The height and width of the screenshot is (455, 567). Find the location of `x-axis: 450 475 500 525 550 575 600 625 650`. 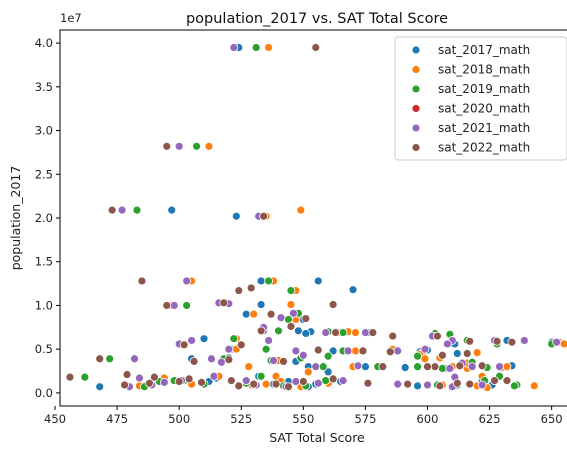

x-axis: 450 475 500 525 550 575 600 625 650 is located at coordinates (303, 416).